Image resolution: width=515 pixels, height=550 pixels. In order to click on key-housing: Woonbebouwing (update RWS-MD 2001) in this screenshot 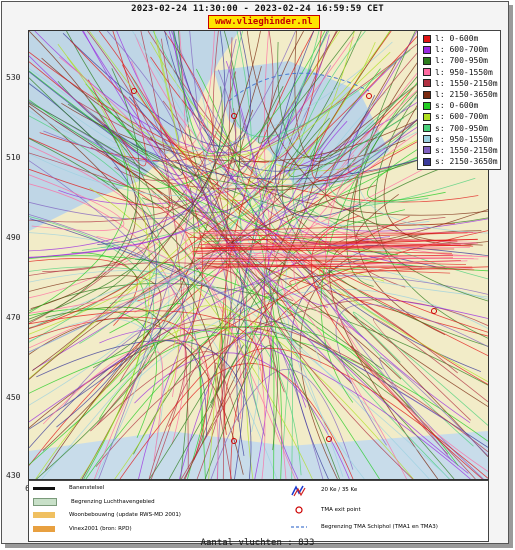, I will do `click(107, 515)`.